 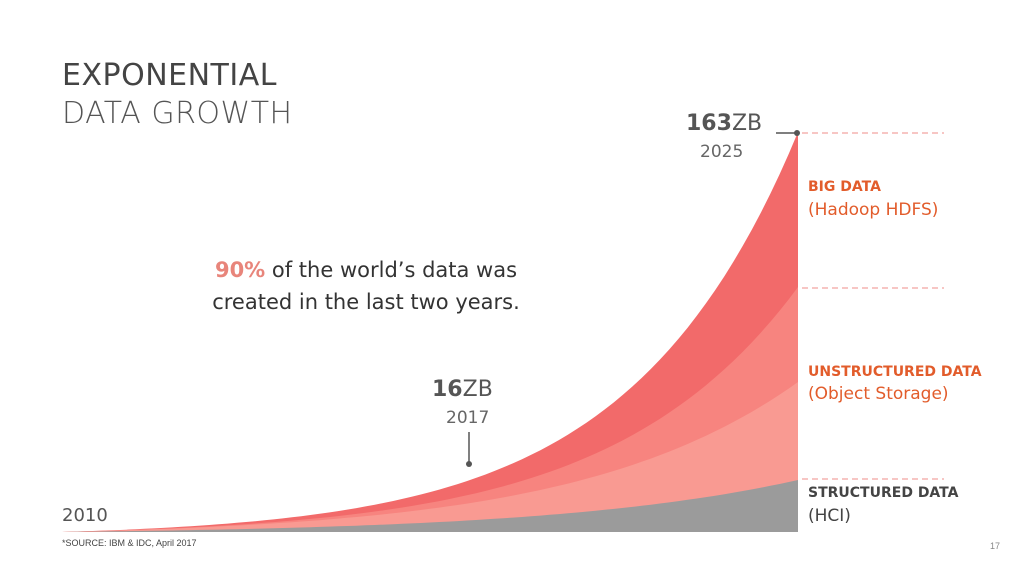 What do you see at coordinates (709, 123) in the screenshot?
I see `end-value-number: 163` at bounding box center [709, 123].